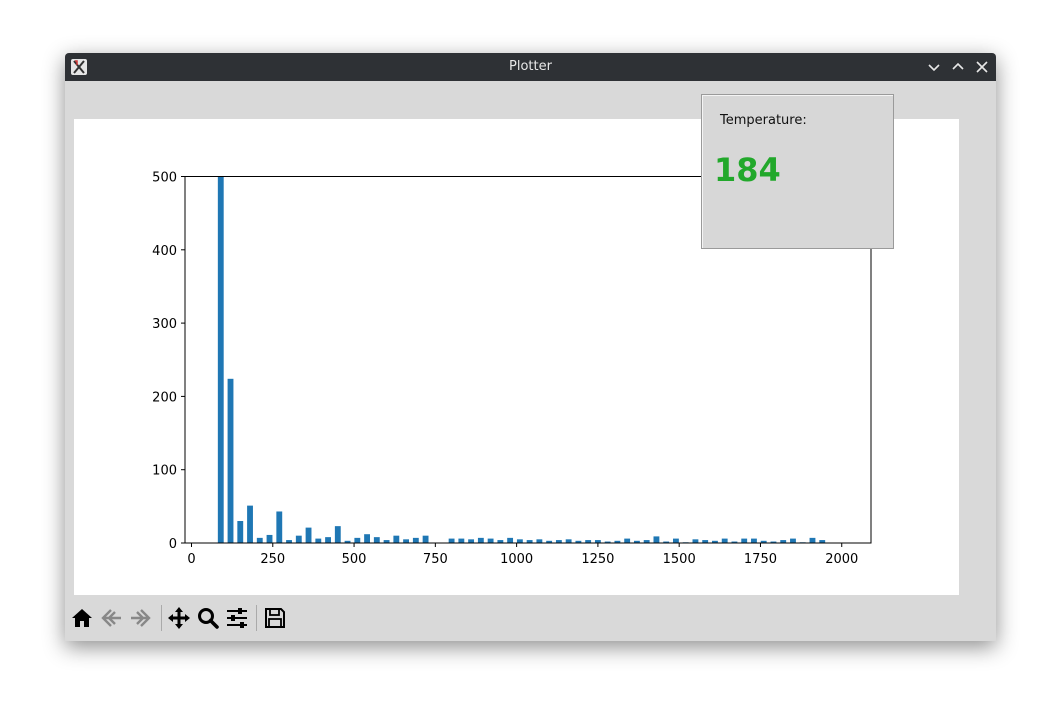 The image size is (1061, 718). I want to click on close-button, so click(982, 67).